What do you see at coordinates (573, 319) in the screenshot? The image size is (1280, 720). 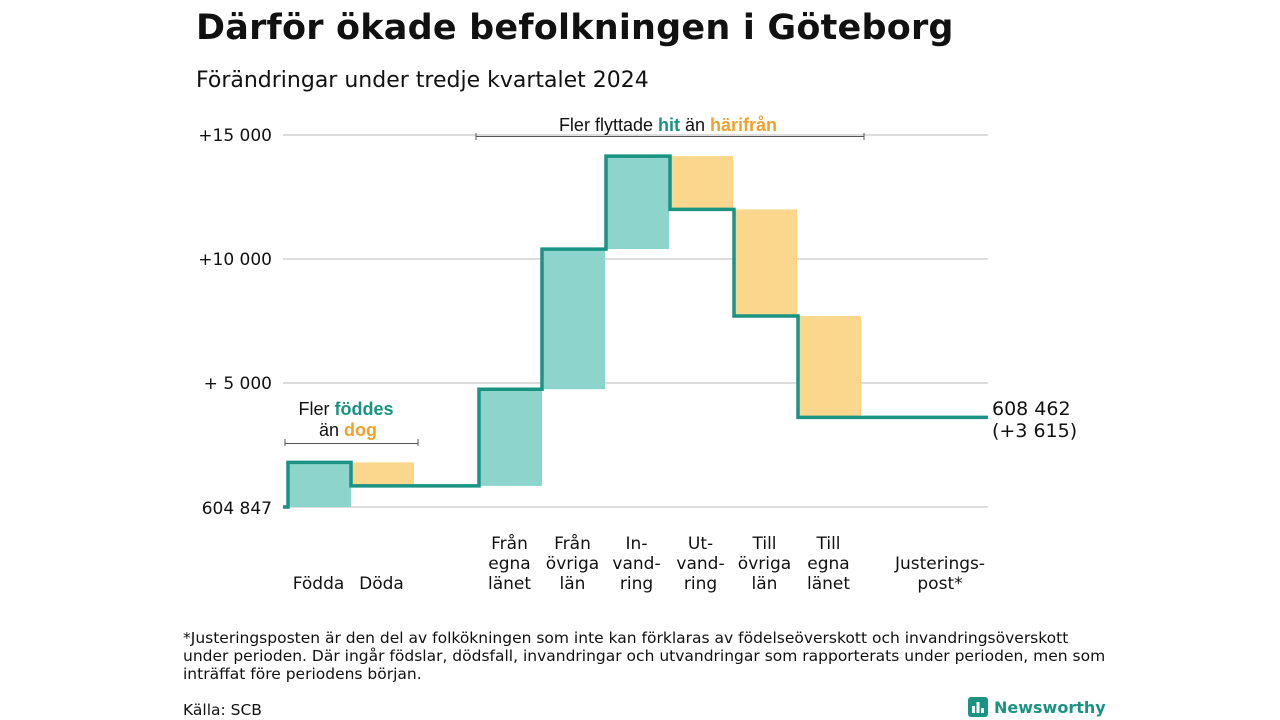 I see `bar-fran-ovriga` at bounding box center [573, 319].